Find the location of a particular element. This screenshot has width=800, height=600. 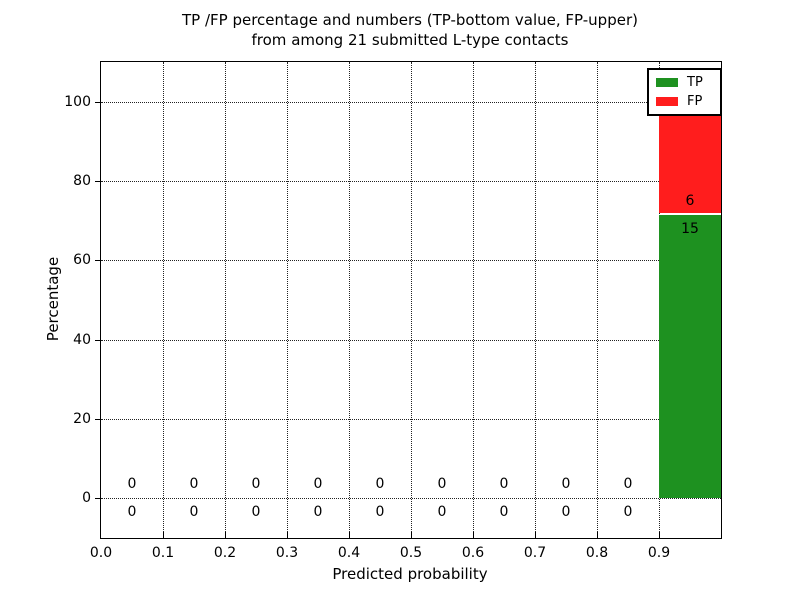

tp-legend-swatch is located at coordinates (667, 82).